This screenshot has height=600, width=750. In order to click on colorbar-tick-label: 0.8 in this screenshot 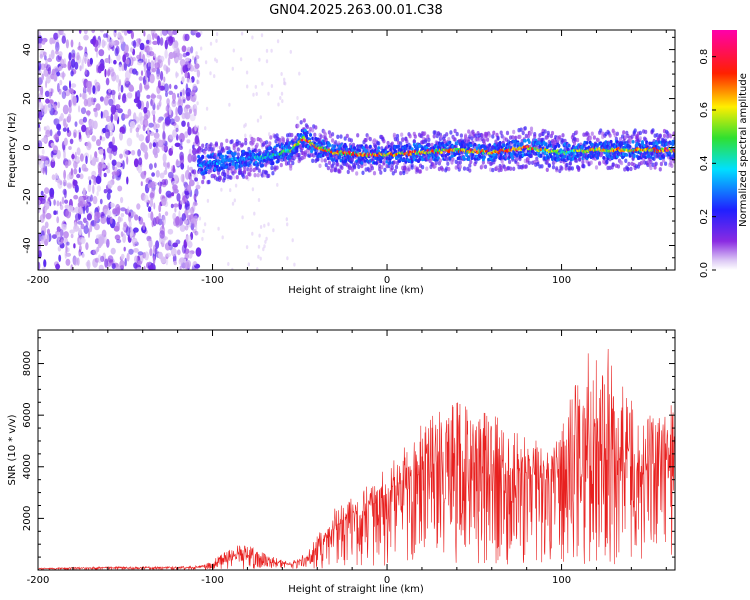, I will do `click(704, 57)`.